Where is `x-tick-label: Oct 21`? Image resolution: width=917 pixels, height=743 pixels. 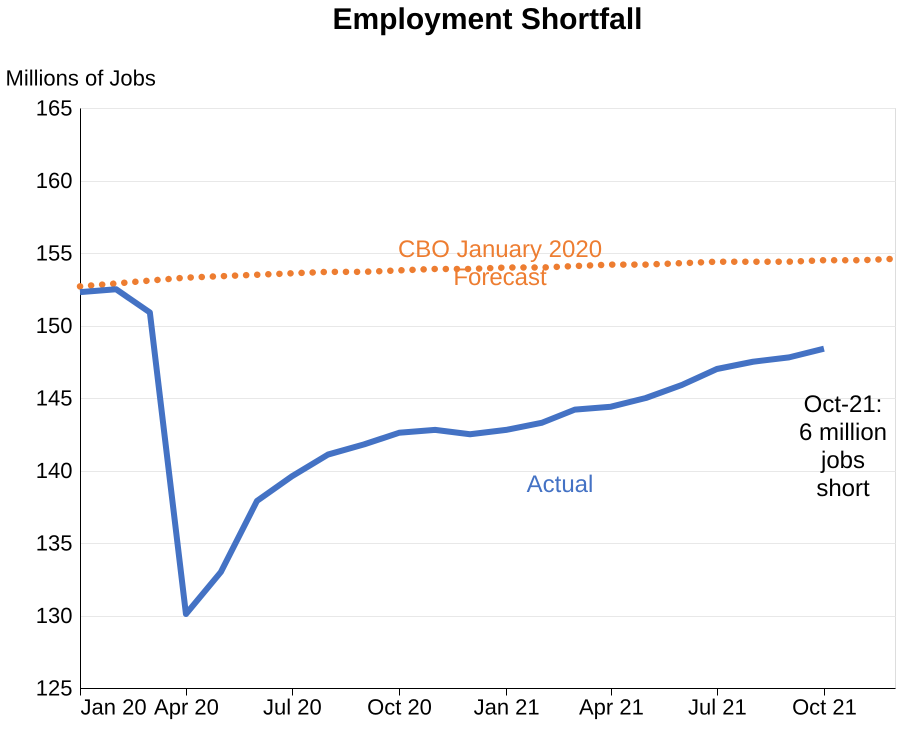 x-tick-label: Oct 21 is located at coordinates (824, 707).